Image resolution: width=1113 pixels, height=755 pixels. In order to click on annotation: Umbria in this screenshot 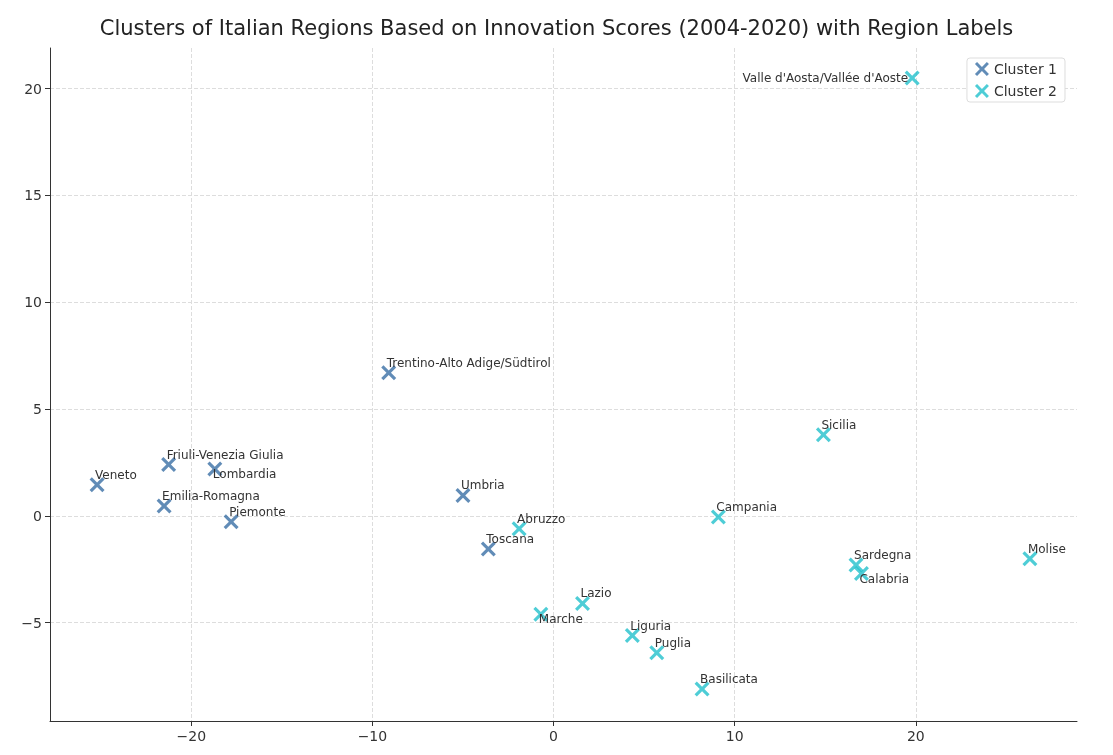, I will do `click(482, 485)`.